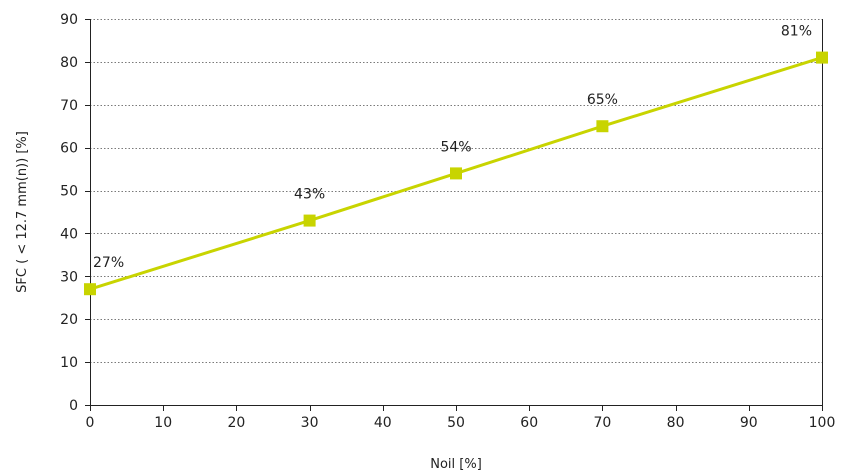 The height and width of the screenshot is (473, 852). Describe the element at coordinates (749, 423) in the screenshot. I see `x-tick-label-90: 90` at that location.